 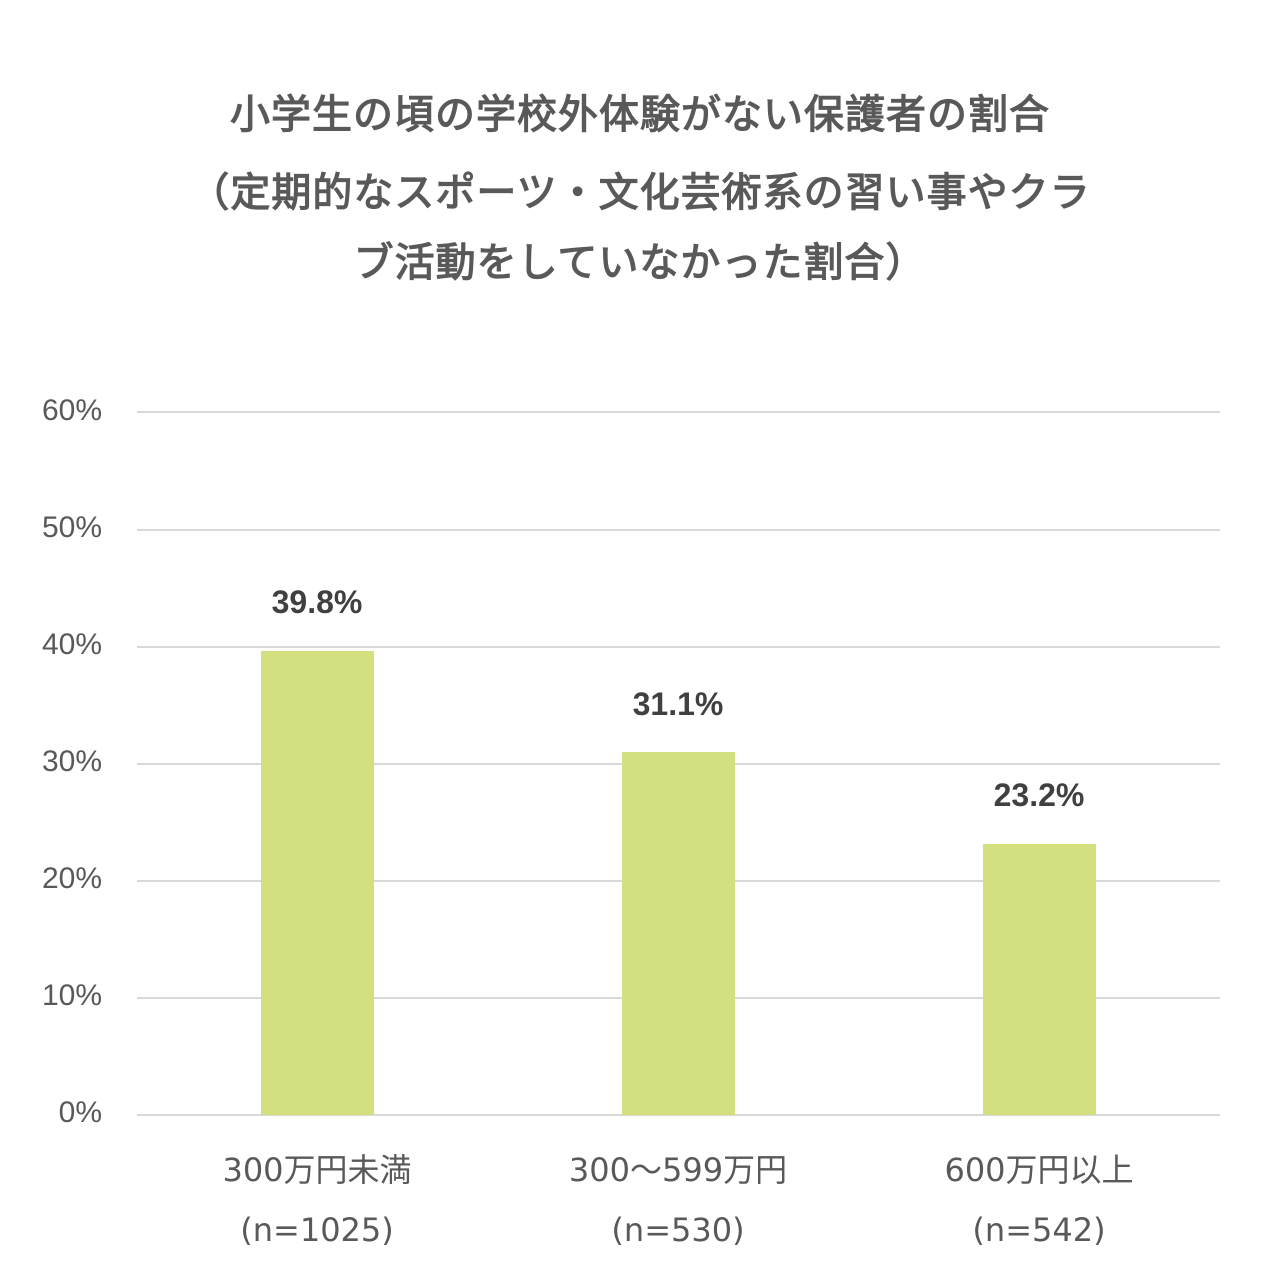 I want to click on x-axis-line, so click(x=678, y=1115).